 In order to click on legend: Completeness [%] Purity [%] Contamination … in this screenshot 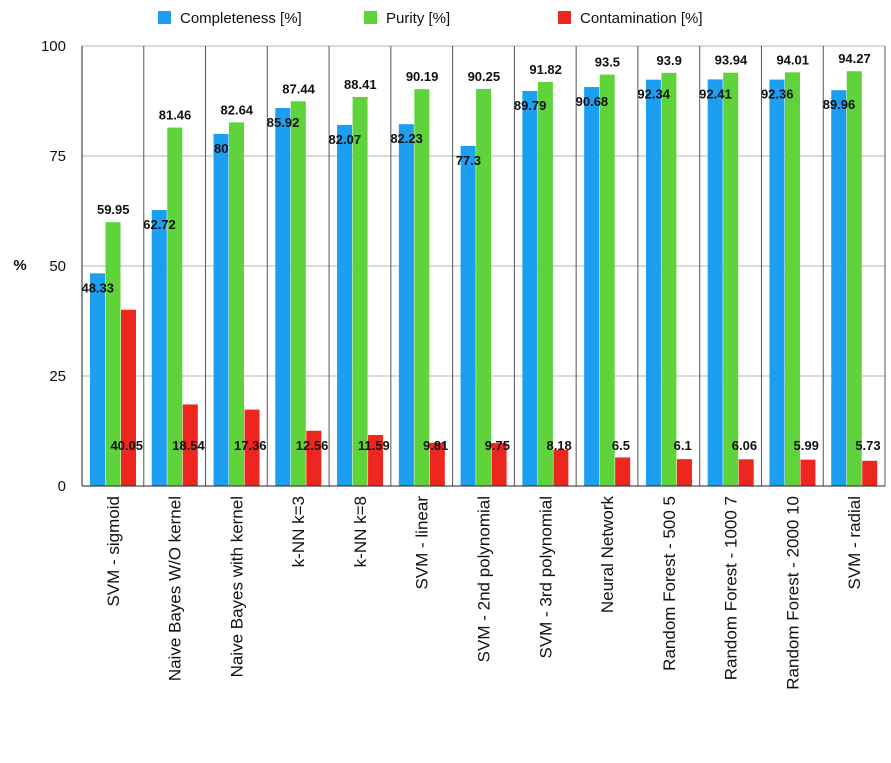, I will do `click(430, 18)`.